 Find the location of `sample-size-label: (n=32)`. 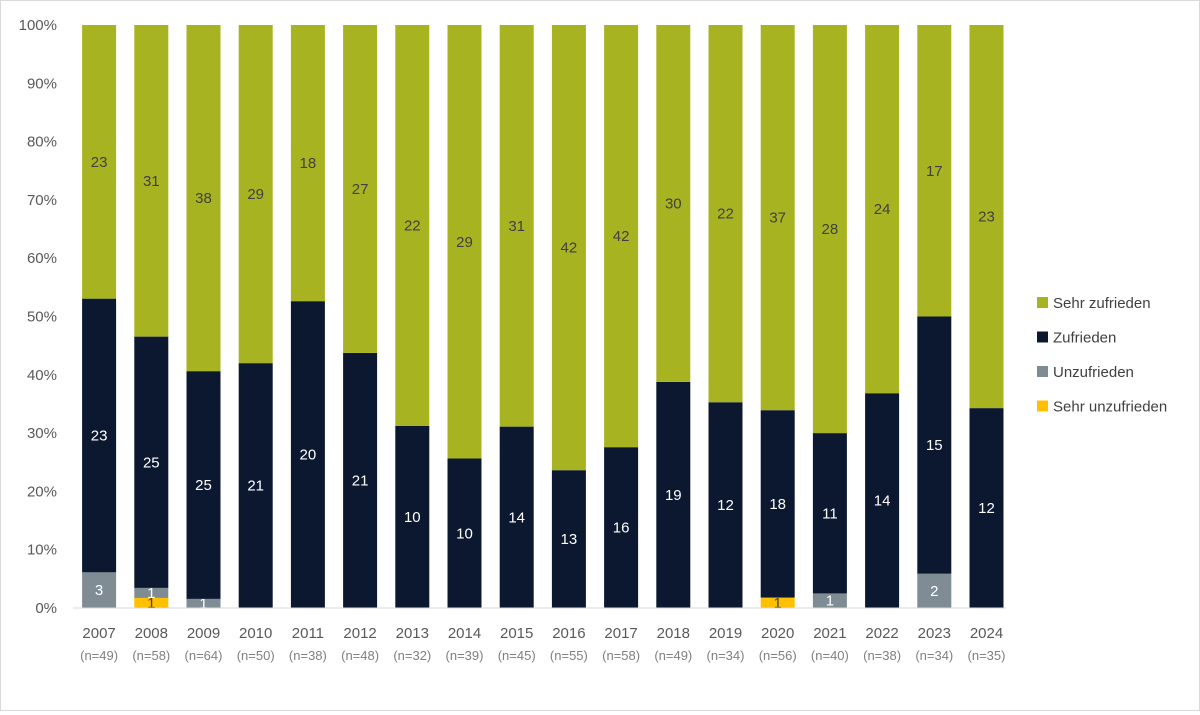

sample-size-label: (n=32) is located at coordinates (412, 655).